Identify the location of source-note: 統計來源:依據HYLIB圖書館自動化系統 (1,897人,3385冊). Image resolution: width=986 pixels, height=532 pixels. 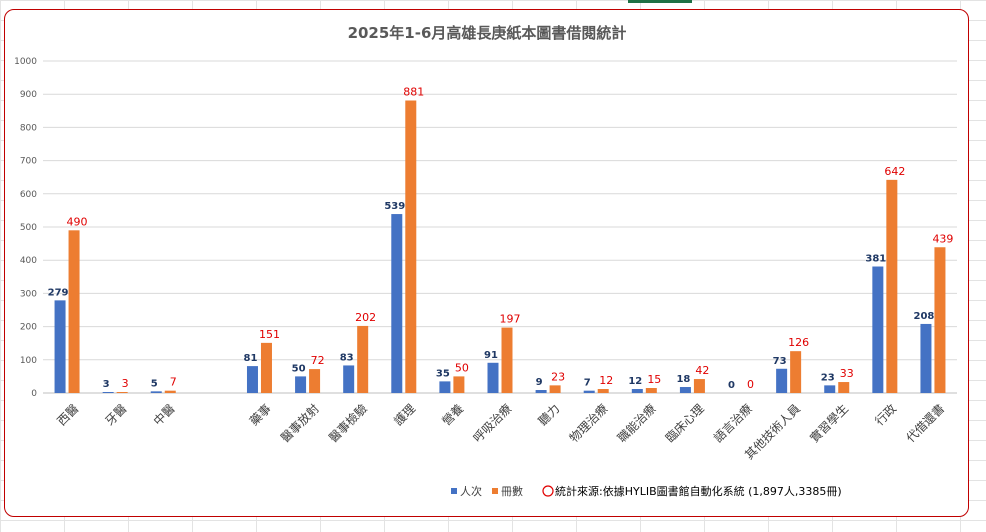
(692, 491).